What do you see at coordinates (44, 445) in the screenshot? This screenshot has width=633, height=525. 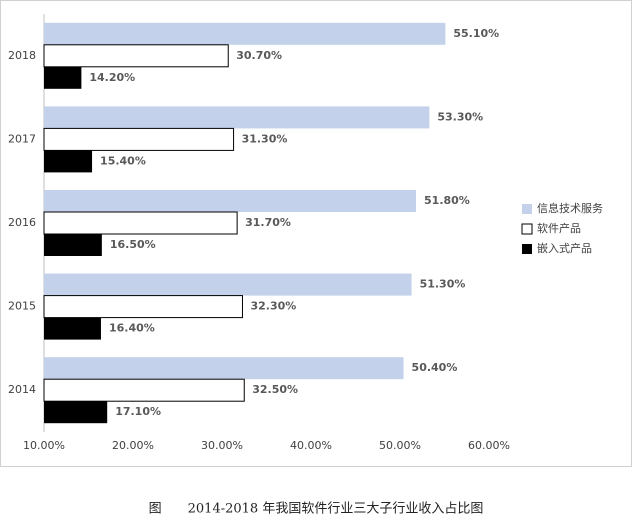 I see `x-tick-label: 10.00%` at bounding box center [44, 445].